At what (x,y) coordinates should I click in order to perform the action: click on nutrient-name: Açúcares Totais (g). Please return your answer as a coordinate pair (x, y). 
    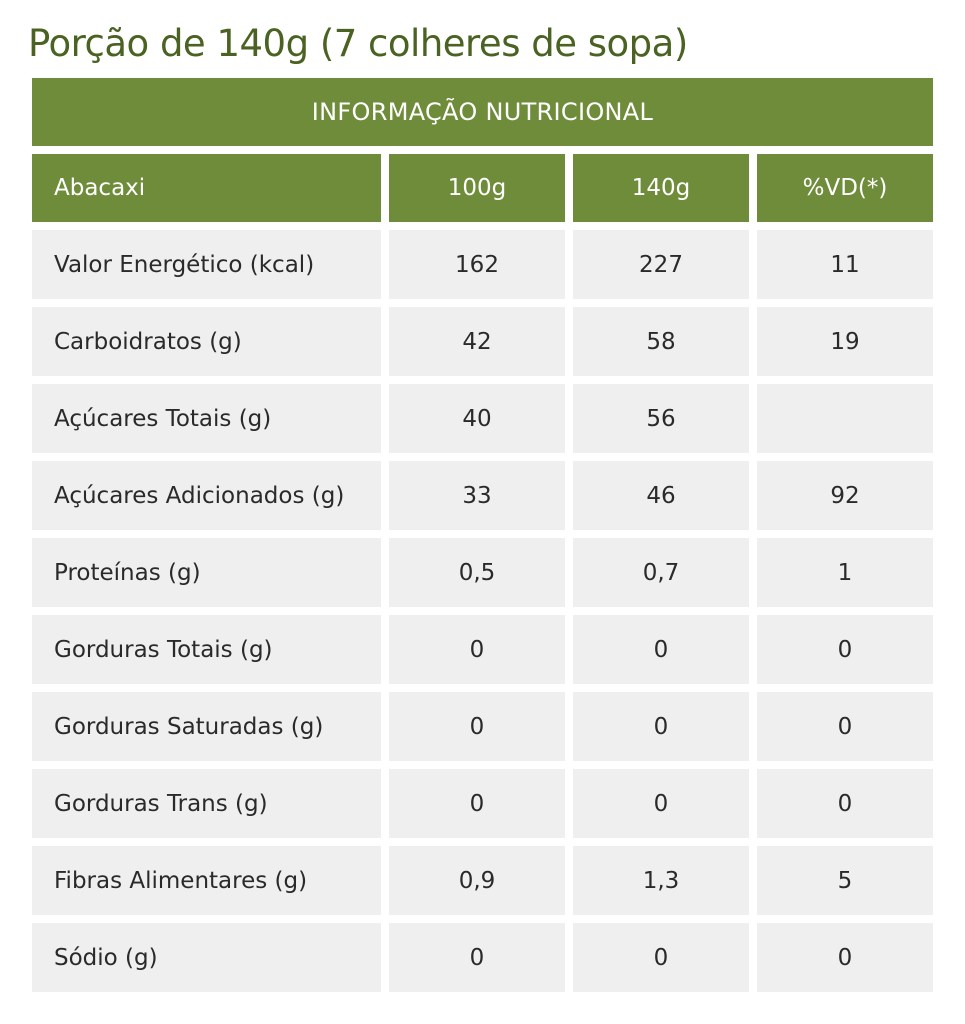
    Looking at the image, I should click on (206, 418).